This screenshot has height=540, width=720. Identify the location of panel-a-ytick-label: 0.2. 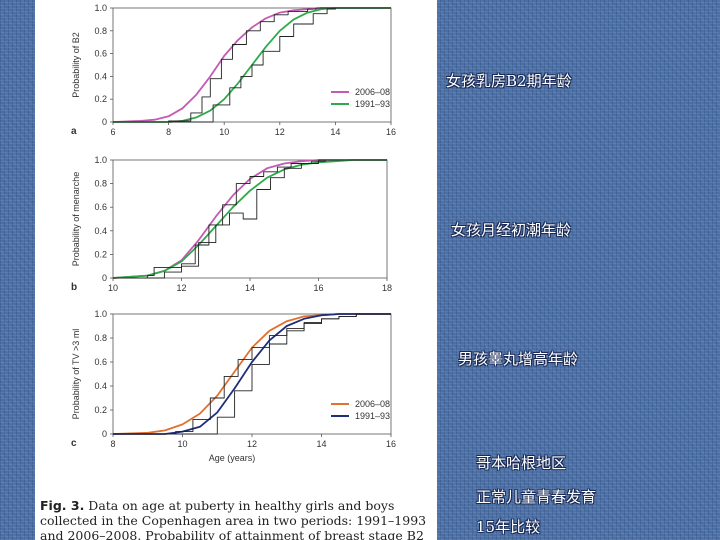
(100, 99).